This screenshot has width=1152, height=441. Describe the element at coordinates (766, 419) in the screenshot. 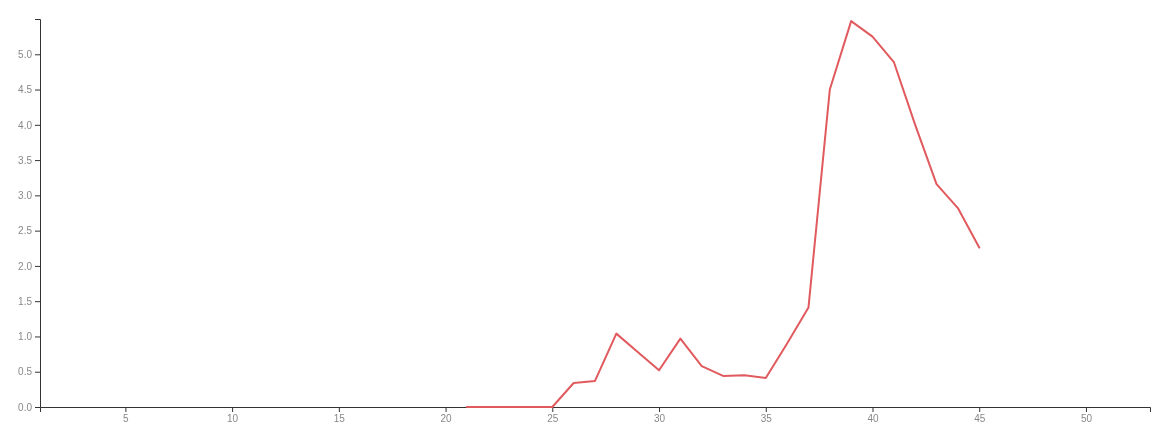

I see `x-tick-label: 35` at that location.